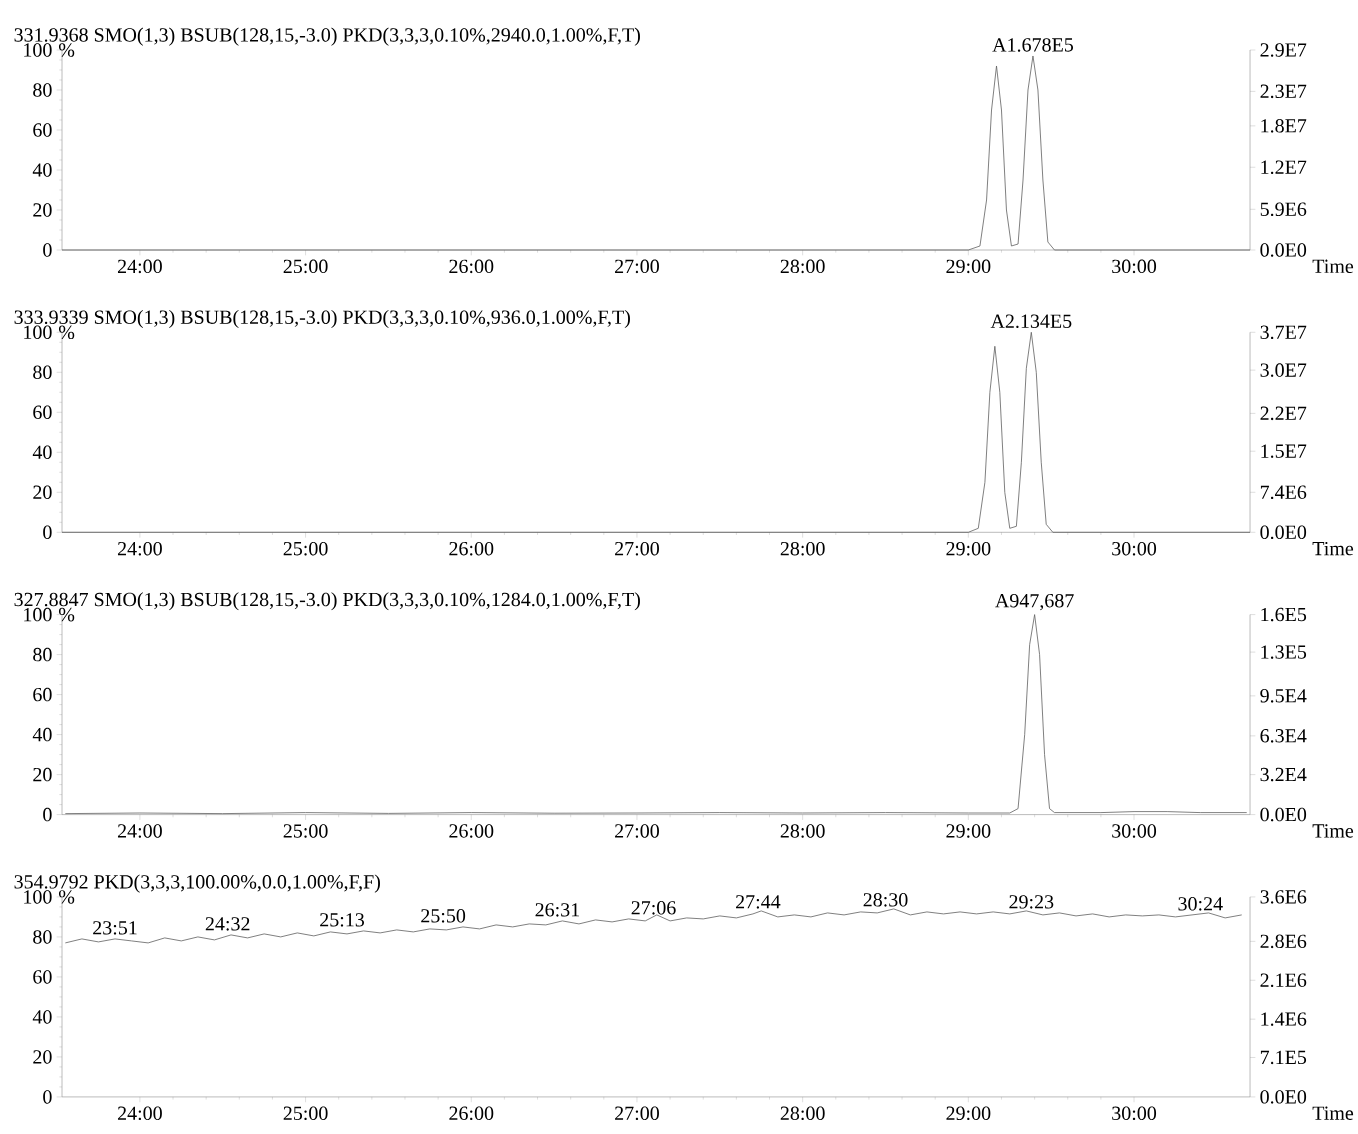 Image resolution: width=1358 pixels, height=1134 pixels. I want to click on y2-tick-label: 5.9E6, so click(1283, 209).